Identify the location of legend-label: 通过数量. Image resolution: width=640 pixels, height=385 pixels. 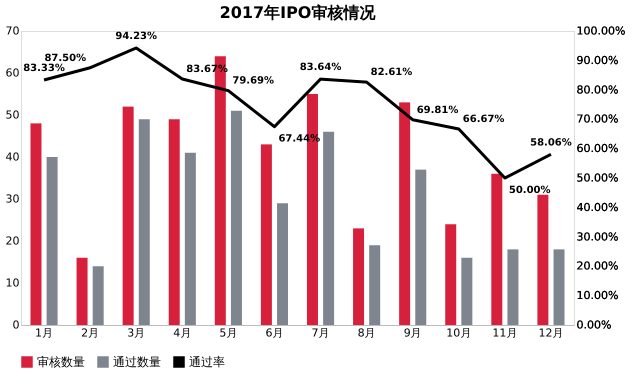
(137, 362).